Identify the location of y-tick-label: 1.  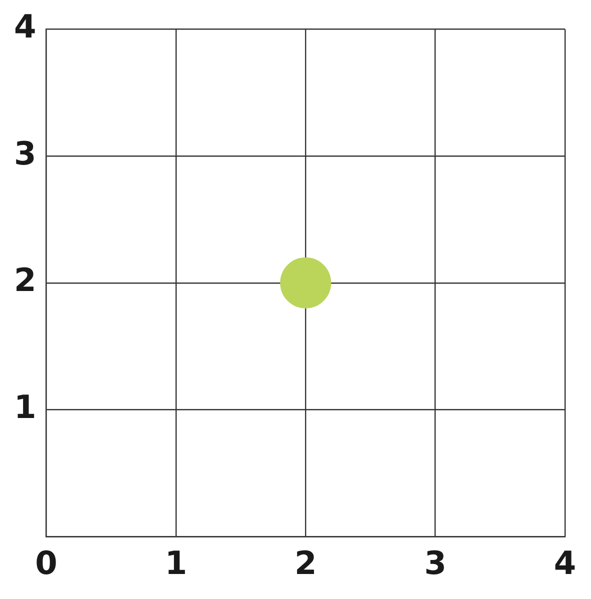
(25, 407).